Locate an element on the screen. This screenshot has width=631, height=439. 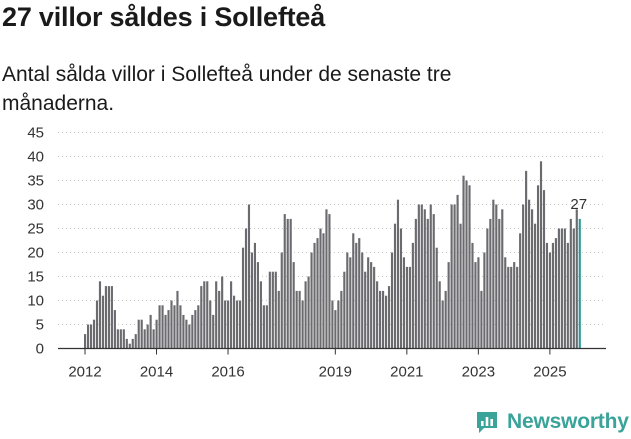
chart-title: 27 villor såldes i Sollefteå is located at coordinates (164, 17).